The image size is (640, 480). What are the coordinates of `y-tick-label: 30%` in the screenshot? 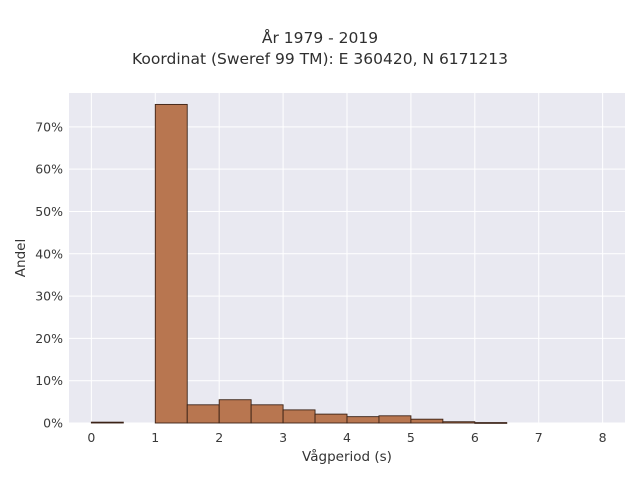 It's located at (49, 296).